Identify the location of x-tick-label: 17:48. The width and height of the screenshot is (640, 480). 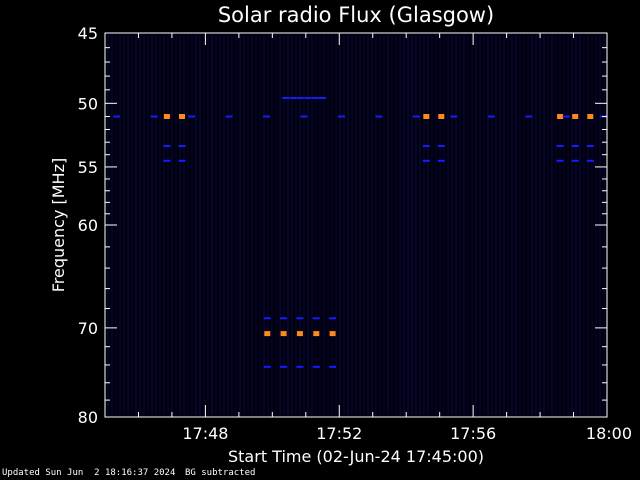
(205, 433).